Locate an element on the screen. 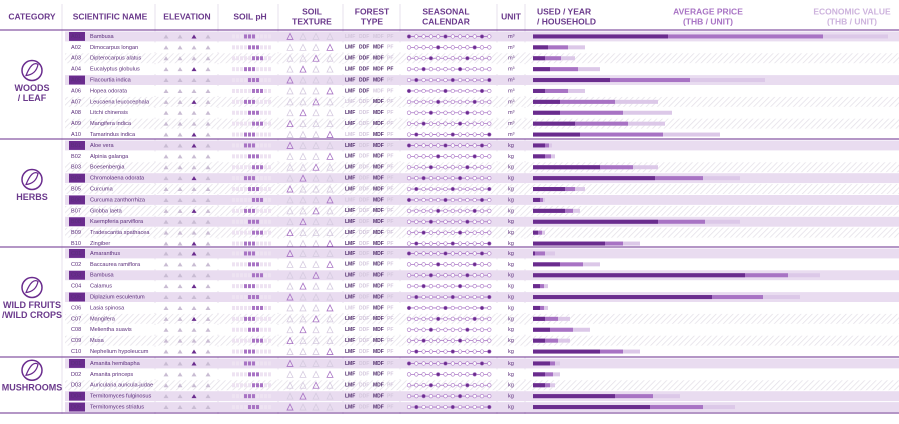 The height and width of the screenshot is (424, 899). row-name: Calamus is located at coordinates (101, 287).